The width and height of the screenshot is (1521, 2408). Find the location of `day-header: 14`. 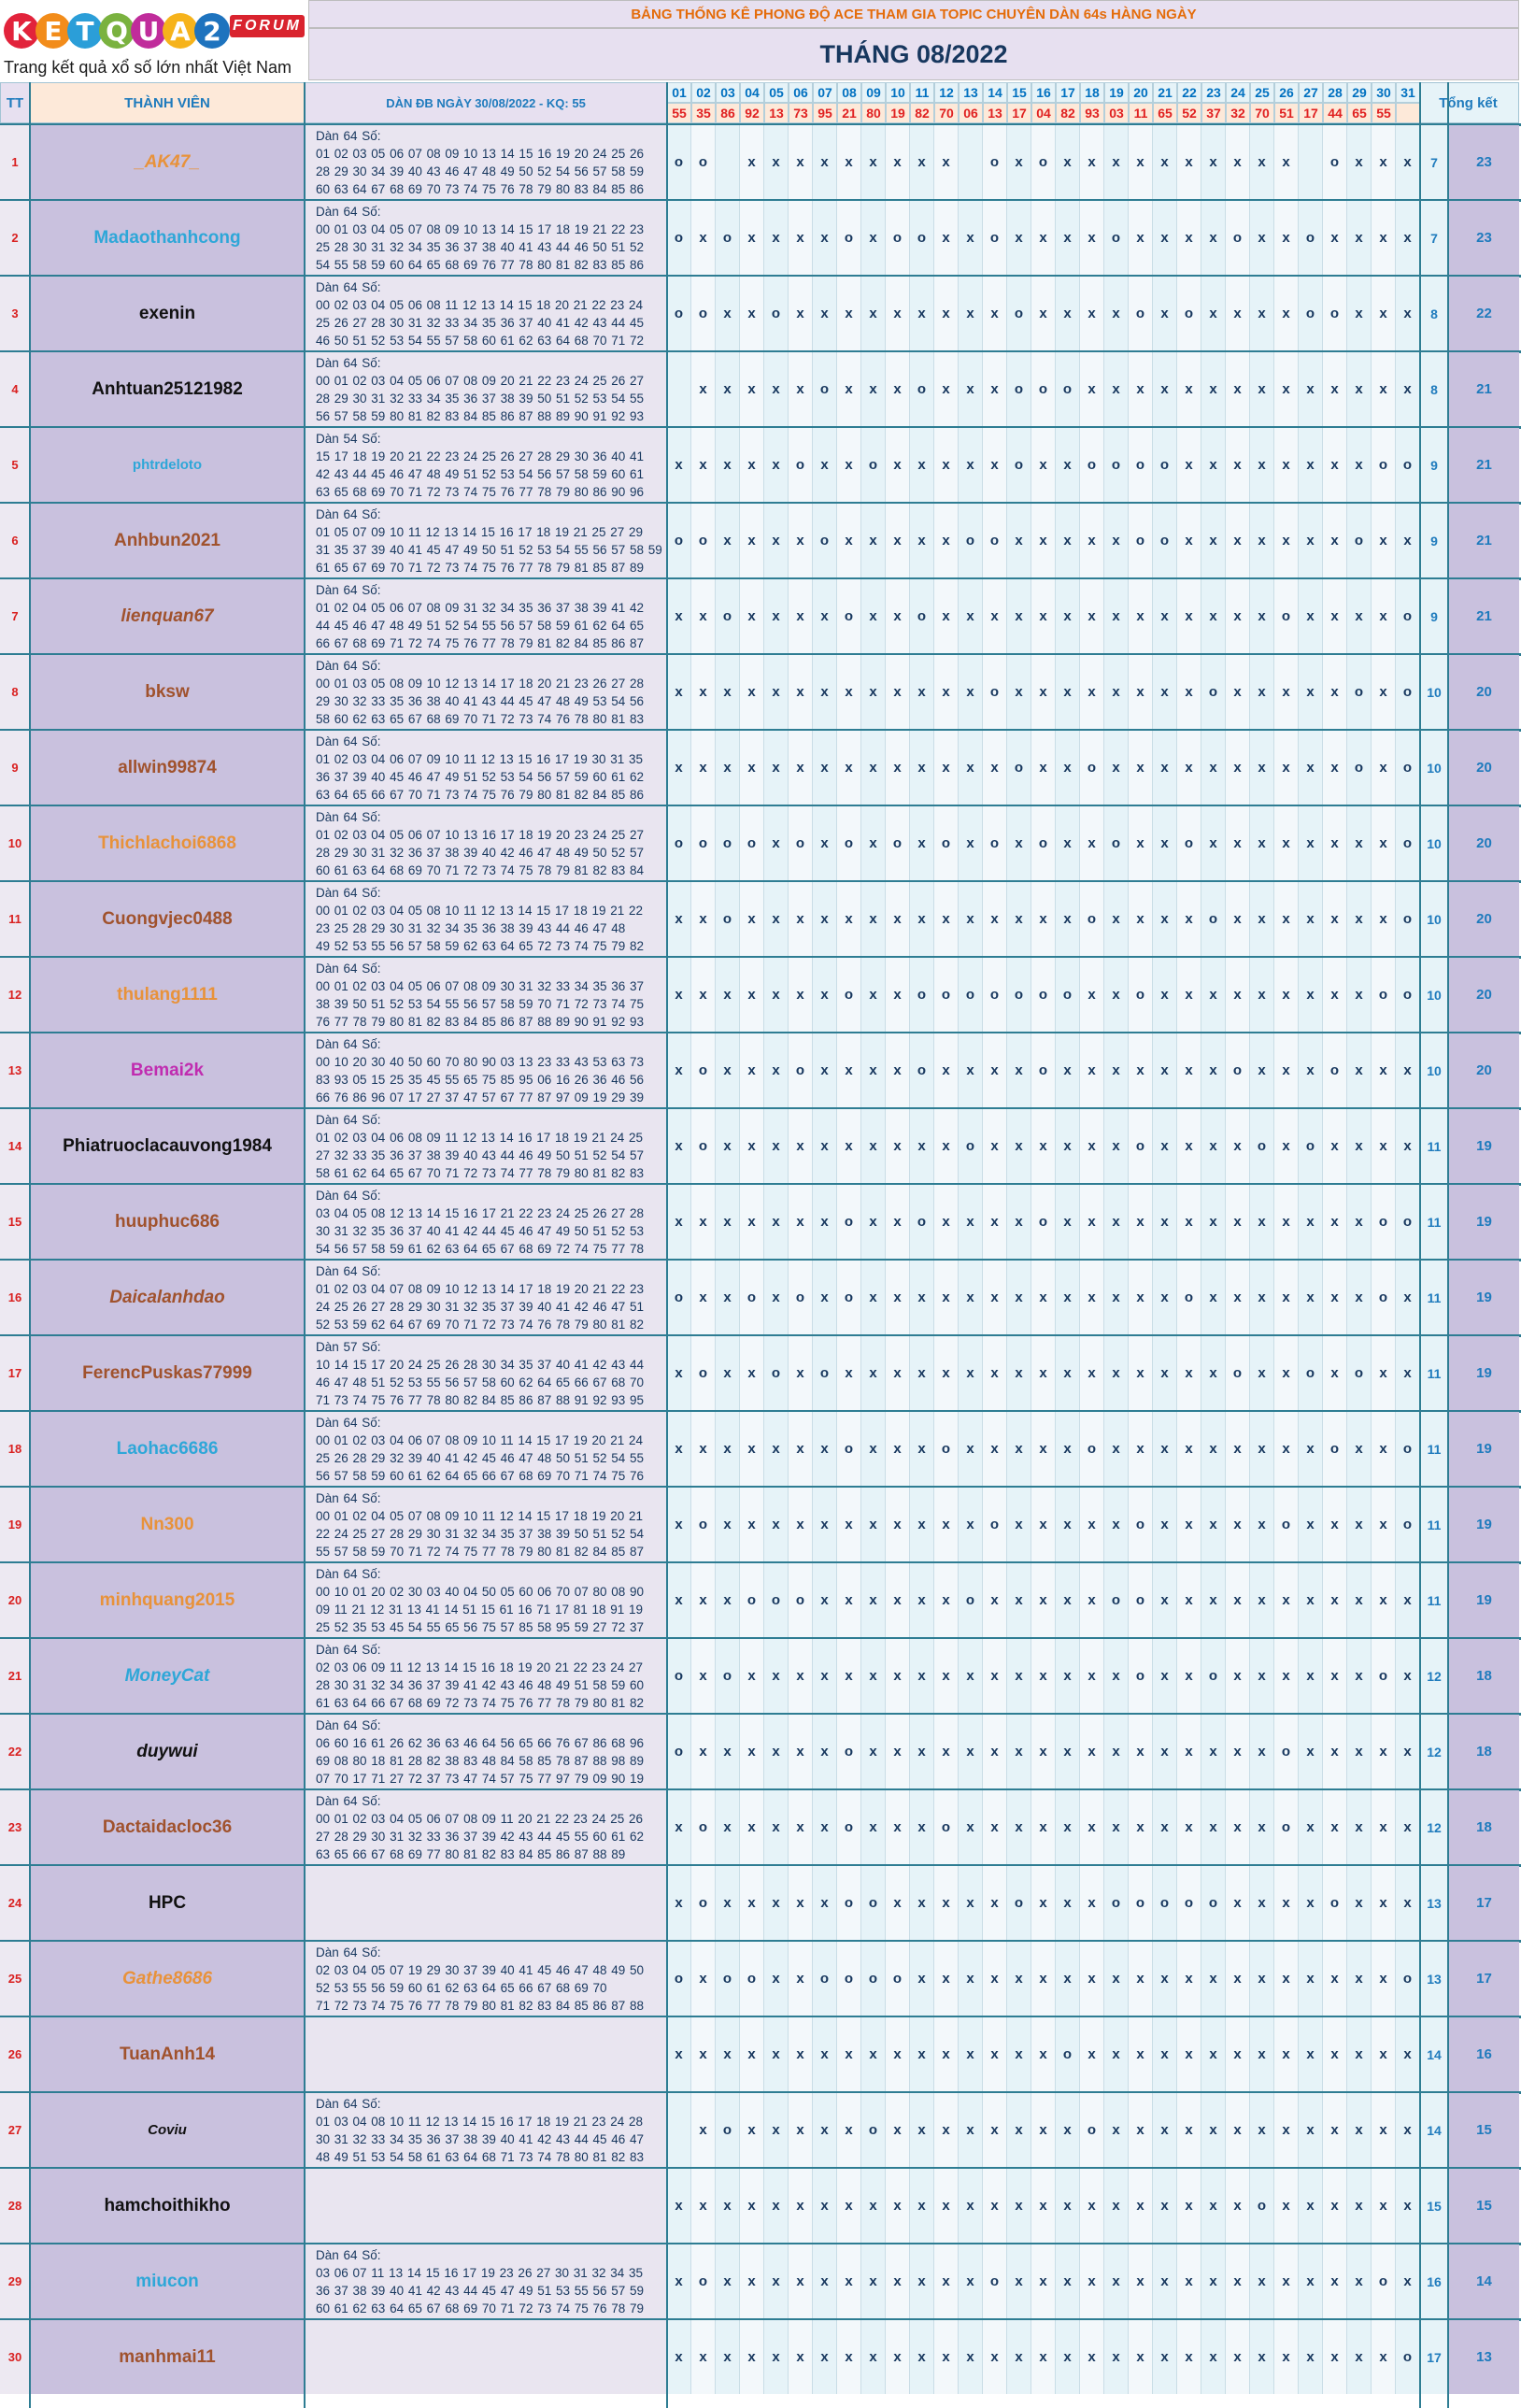

day-header: 14 is located at coordinates (995, 92).